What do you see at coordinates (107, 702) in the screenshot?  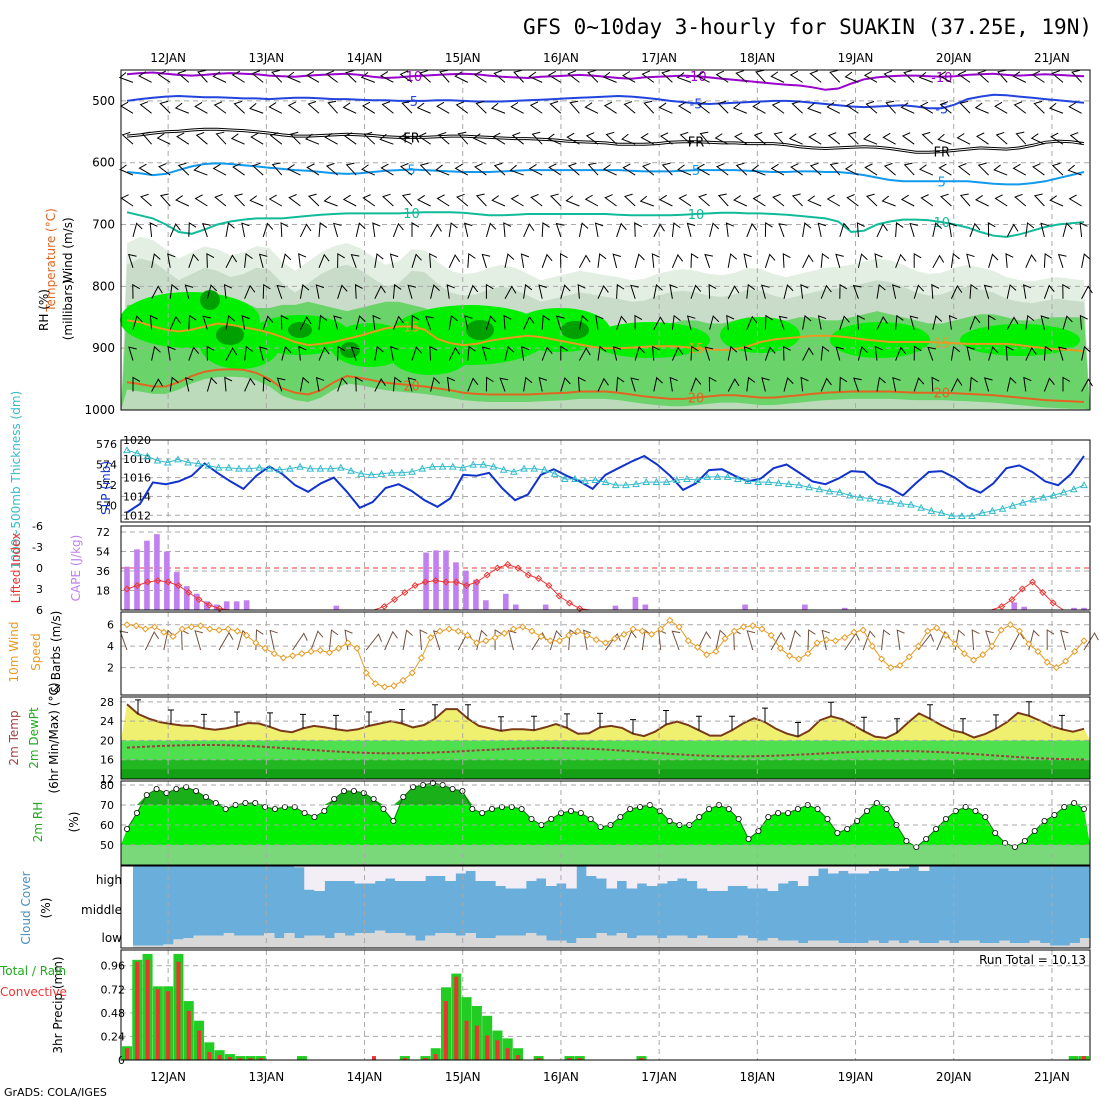 I see `temp-tick-label: 28` at bounding box center [107, 702].